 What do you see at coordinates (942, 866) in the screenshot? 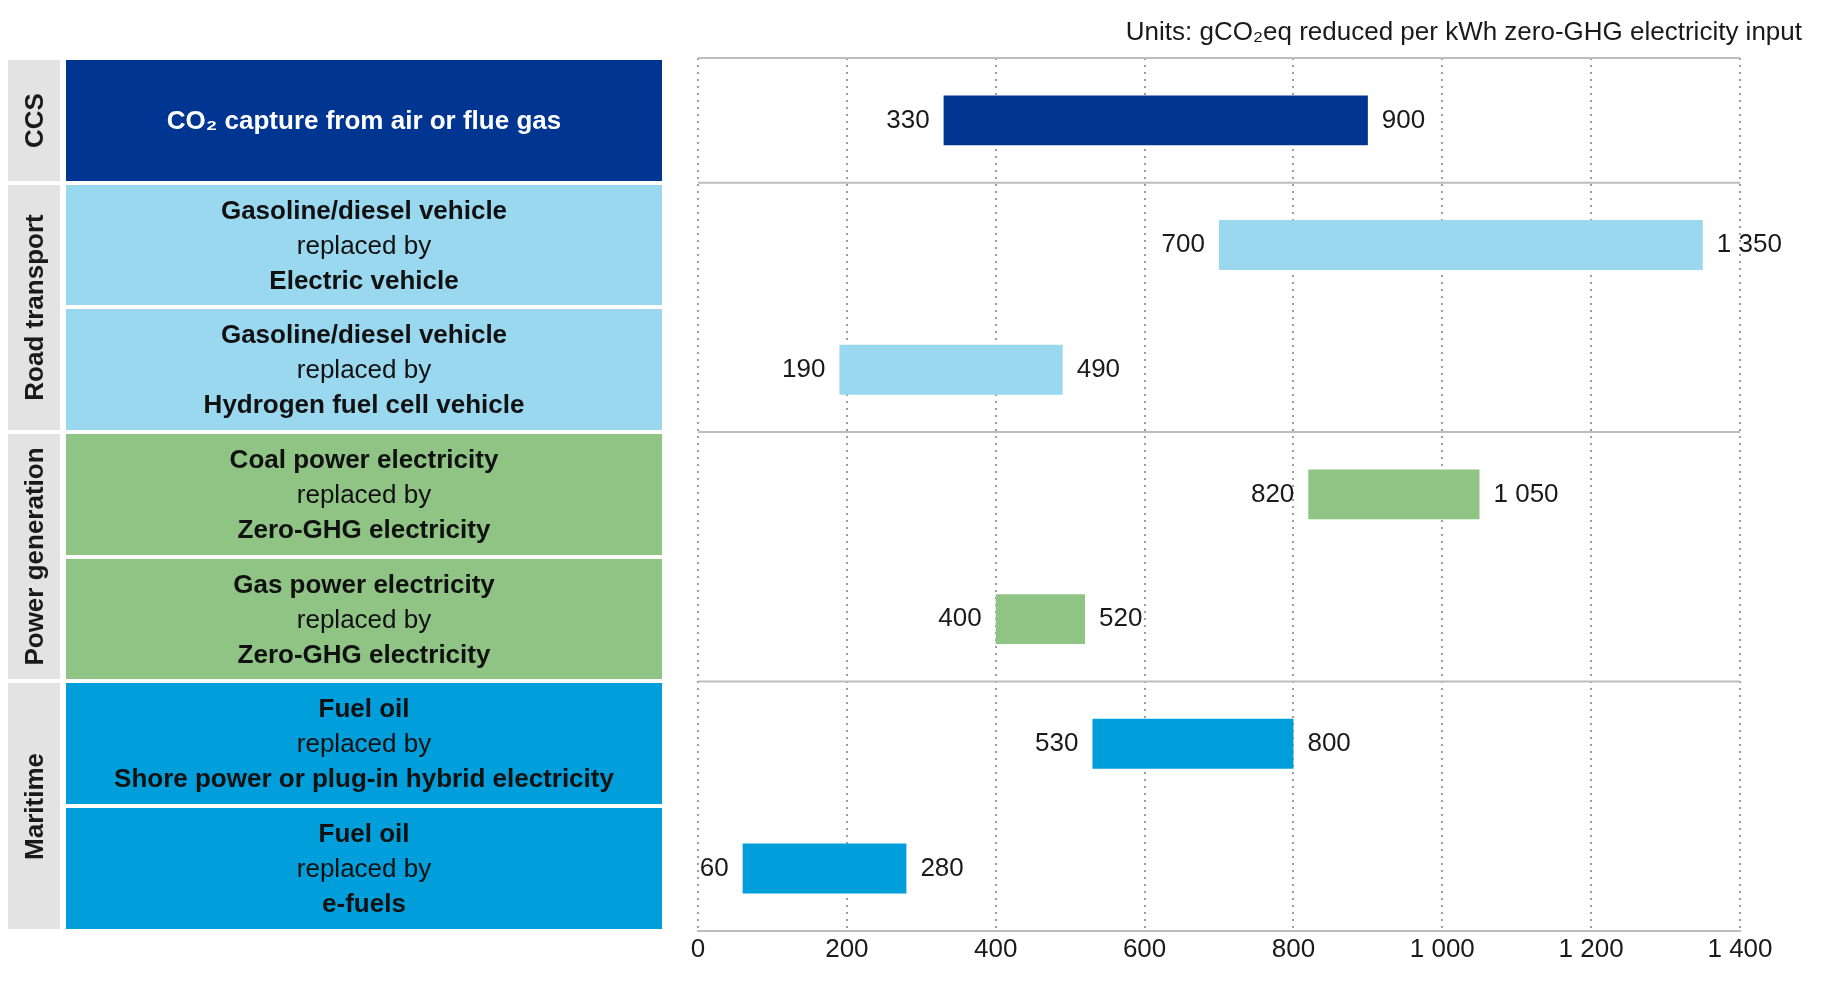
I see `annotation: 280` at bounding box center [942, 866].